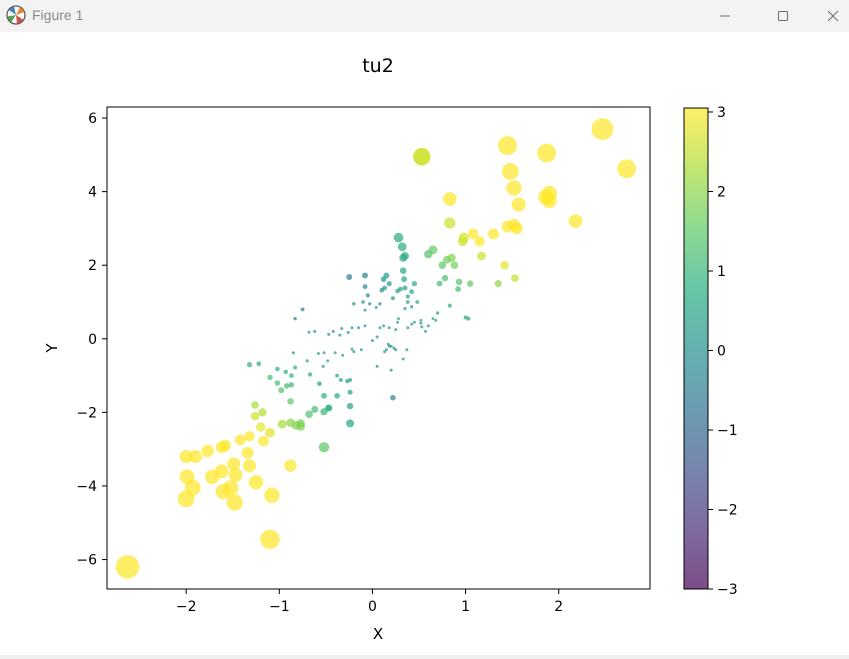 This screenshot has height=659, width=849. I want to click on y-tick-label: 6, so click(92, 119).